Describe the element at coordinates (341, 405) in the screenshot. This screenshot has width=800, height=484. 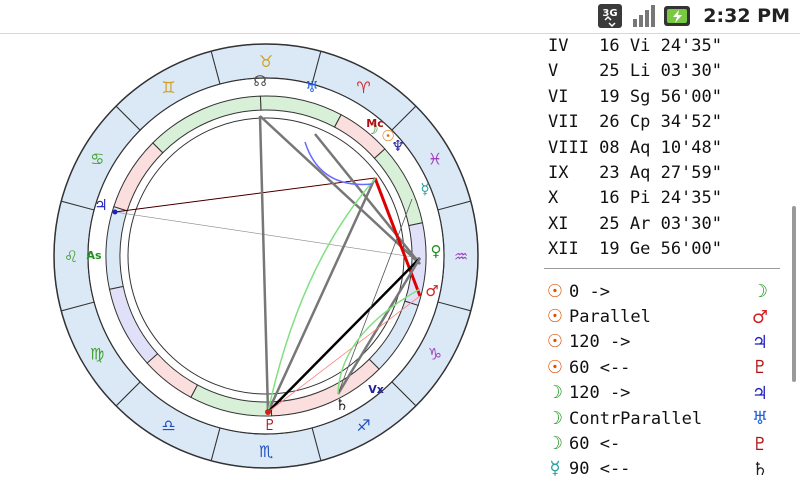
I see `saturn-icon: ♄` at that location.